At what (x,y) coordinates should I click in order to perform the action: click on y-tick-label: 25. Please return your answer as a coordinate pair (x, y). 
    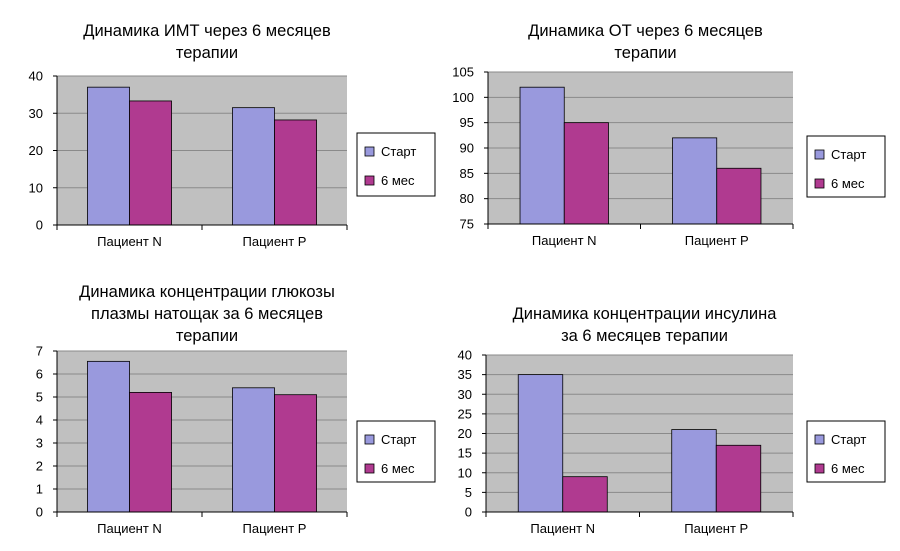
    Looking at the image, I should click on (465, 413).